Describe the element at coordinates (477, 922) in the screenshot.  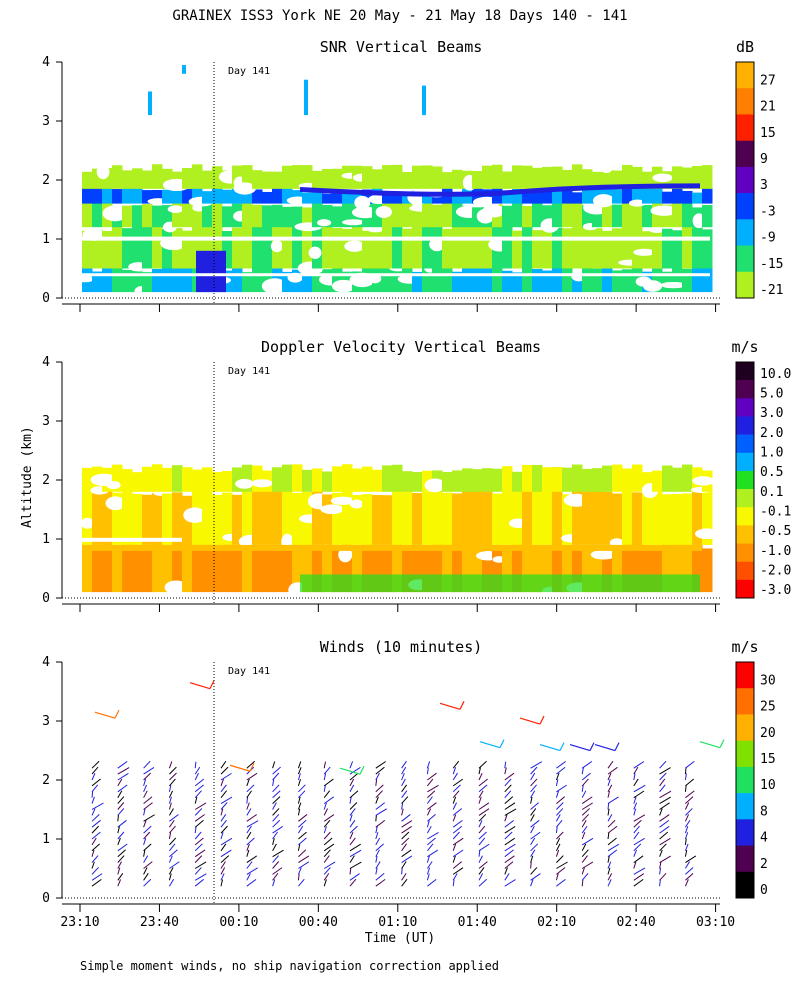
I see `x-tick-label: 01:40` at that location.